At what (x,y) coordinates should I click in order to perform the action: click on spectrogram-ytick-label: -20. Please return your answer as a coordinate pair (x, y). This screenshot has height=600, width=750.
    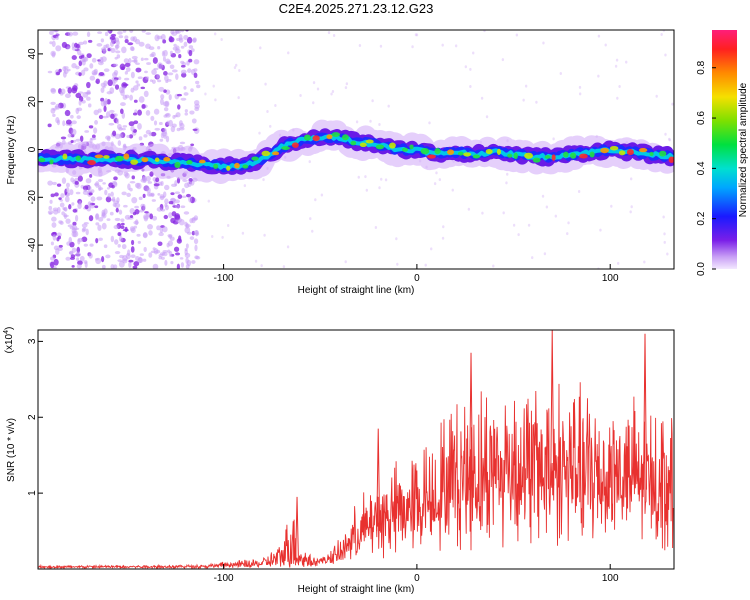
    Looking at the image, I should click on (32, 197).